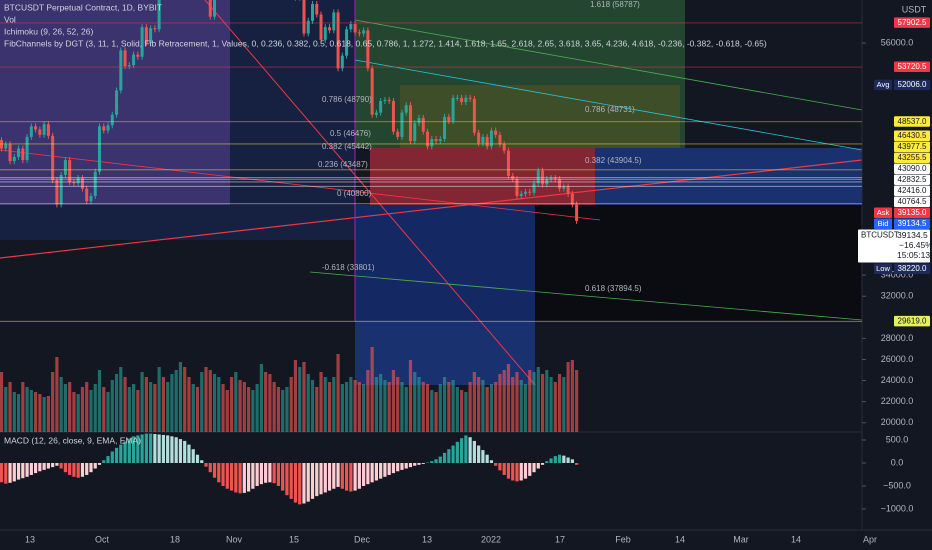 This screenshot has height=550, width=932. What do you see at coordinates (102, 539) in the screenshot?
I see `time-tick-label: Oct` at bounding box center [102, 539].